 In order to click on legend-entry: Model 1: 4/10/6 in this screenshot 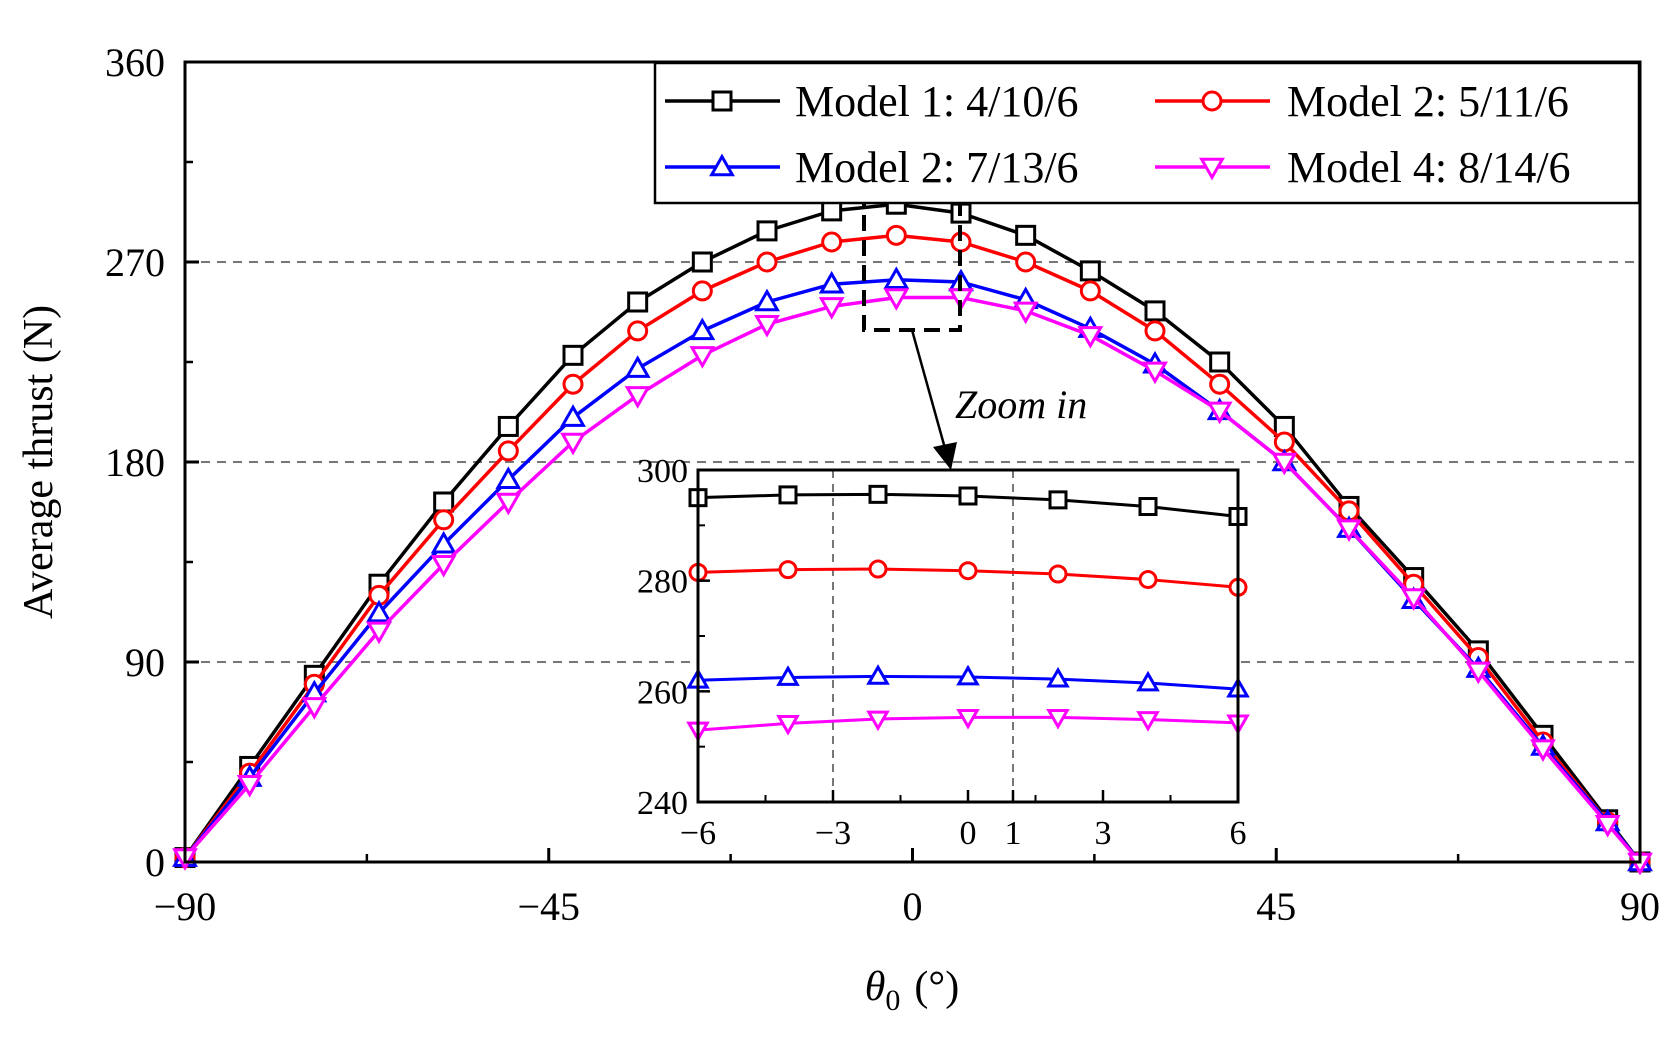, I will do `click(872, 101)`.